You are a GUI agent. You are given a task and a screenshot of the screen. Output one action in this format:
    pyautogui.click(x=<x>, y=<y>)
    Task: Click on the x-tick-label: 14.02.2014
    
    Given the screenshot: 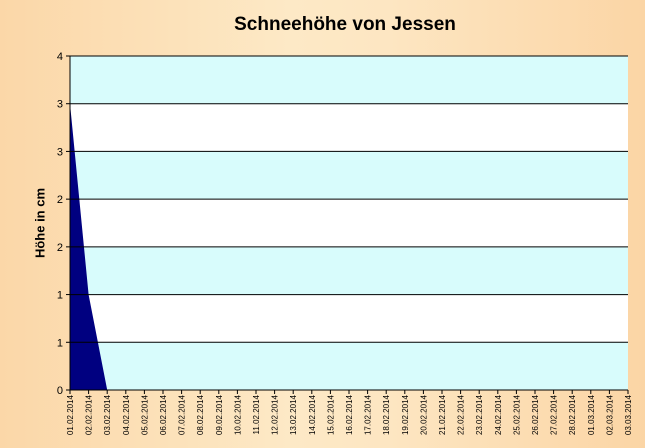 What is the action you would take?
    pyautogui.click(x=312, y=414)
    